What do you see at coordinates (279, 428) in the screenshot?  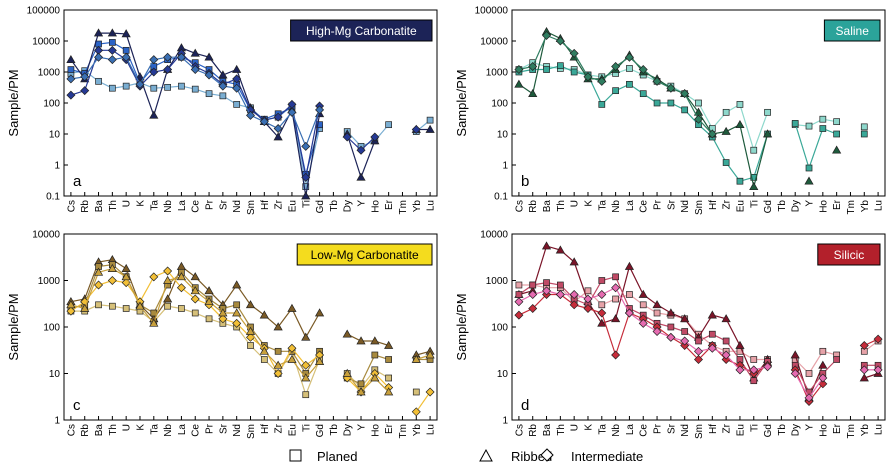 I see `x-tick-label: Zr` at bounding box center [279, 428].